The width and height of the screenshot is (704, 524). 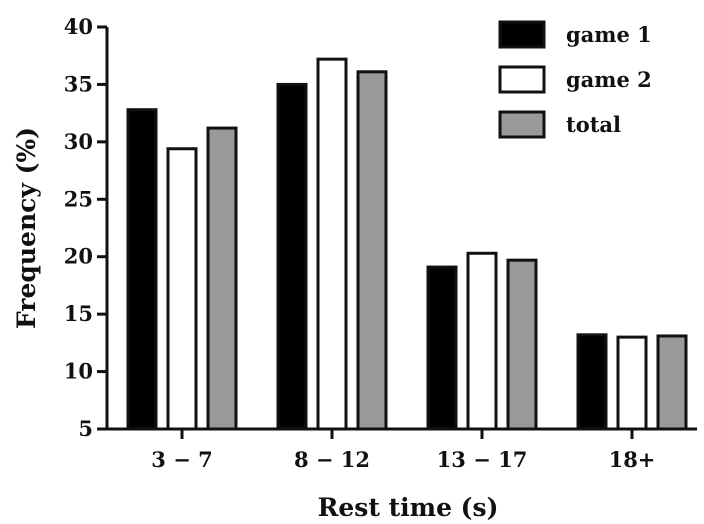 I want to click on legend-label-total: total, so click(x=593, y=124).